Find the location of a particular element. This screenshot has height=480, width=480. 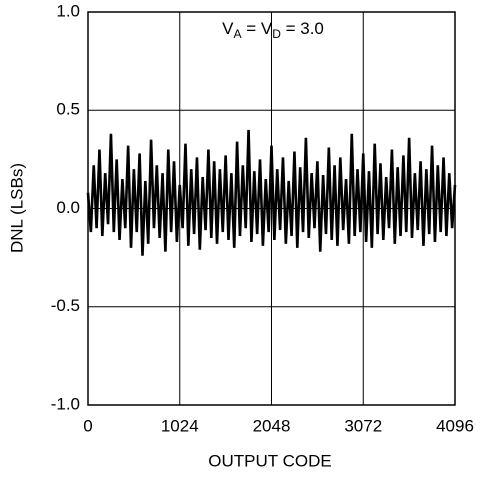

annotation: VA = VD = 3.0 is located at coordinates (273, 30).